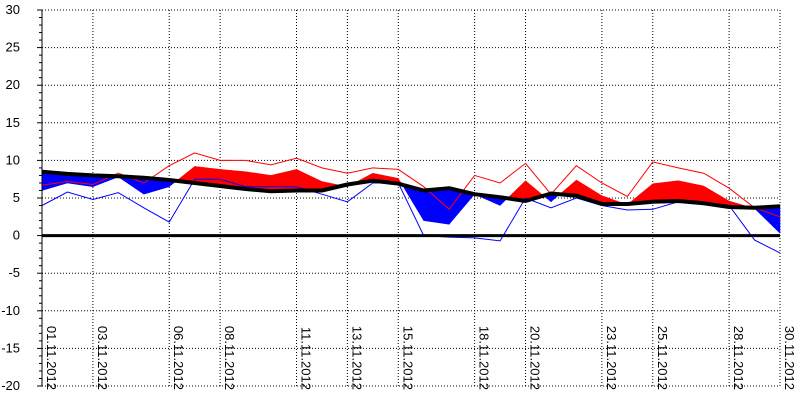 This screenshot has height=400, width=800. Describe the element at coordinates (789, 358) in the screenshot. I see `x-tick-label: 30.11.2012` at that location.